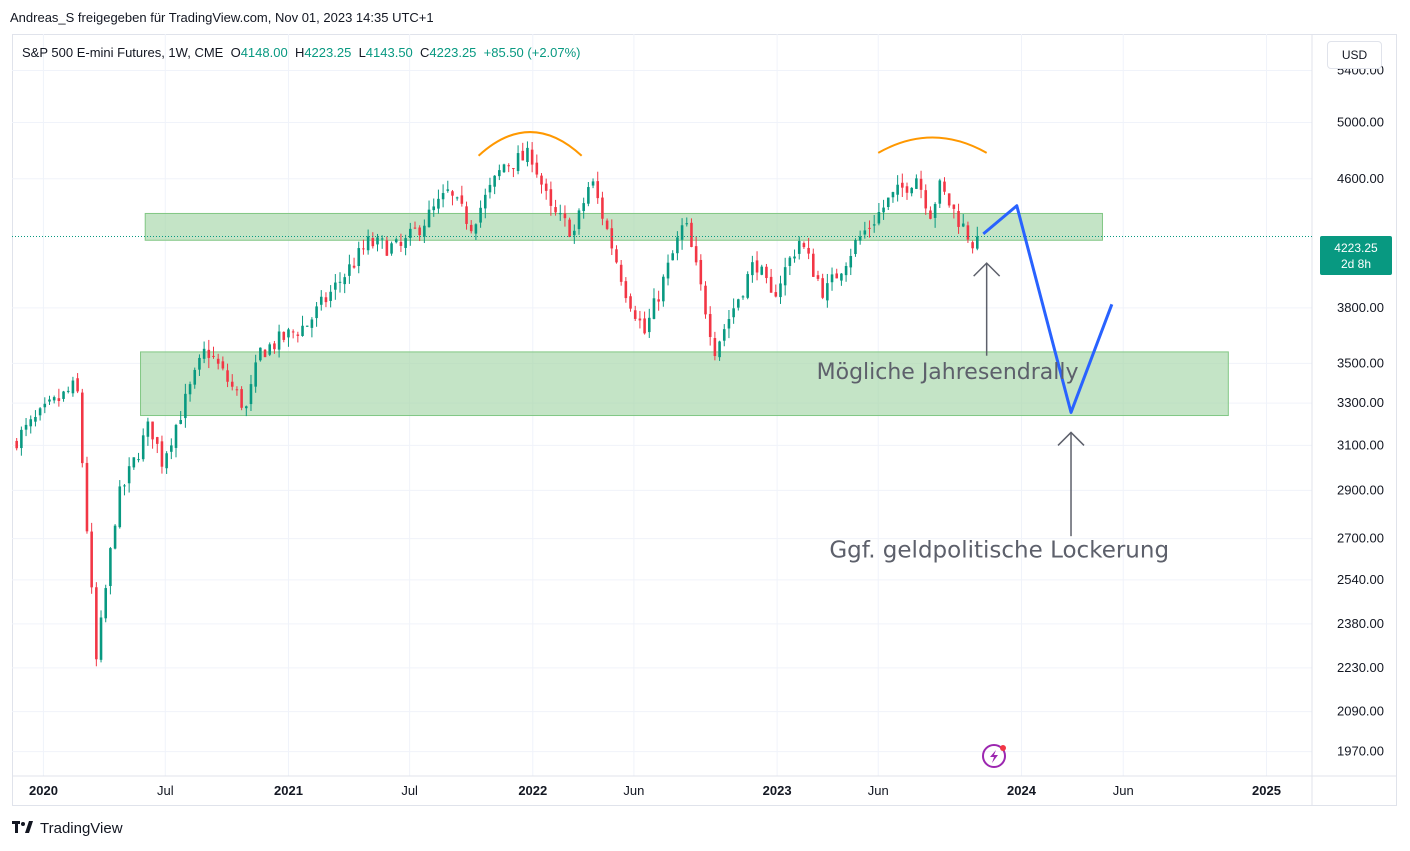  What do you see at coordinates (1356, 263) in the screenshot?
I see `bar-countdown: 2d 8h` at bounding box center [1356, 263].